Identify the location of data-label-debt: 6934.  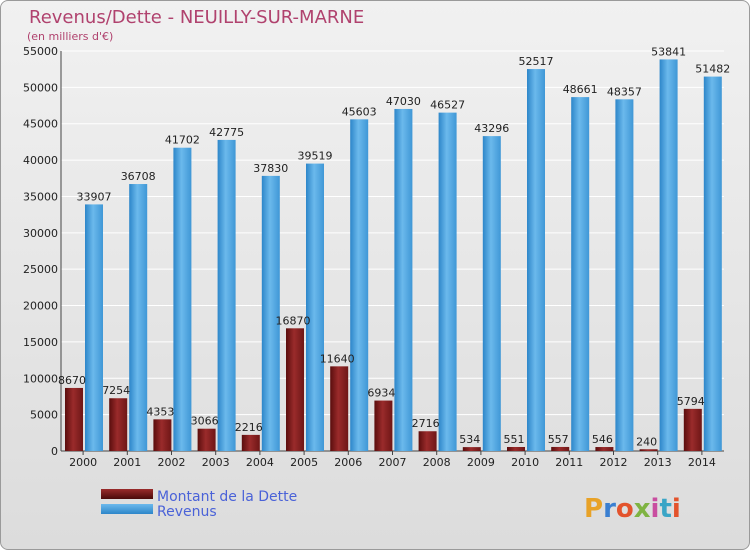
(381, 393).